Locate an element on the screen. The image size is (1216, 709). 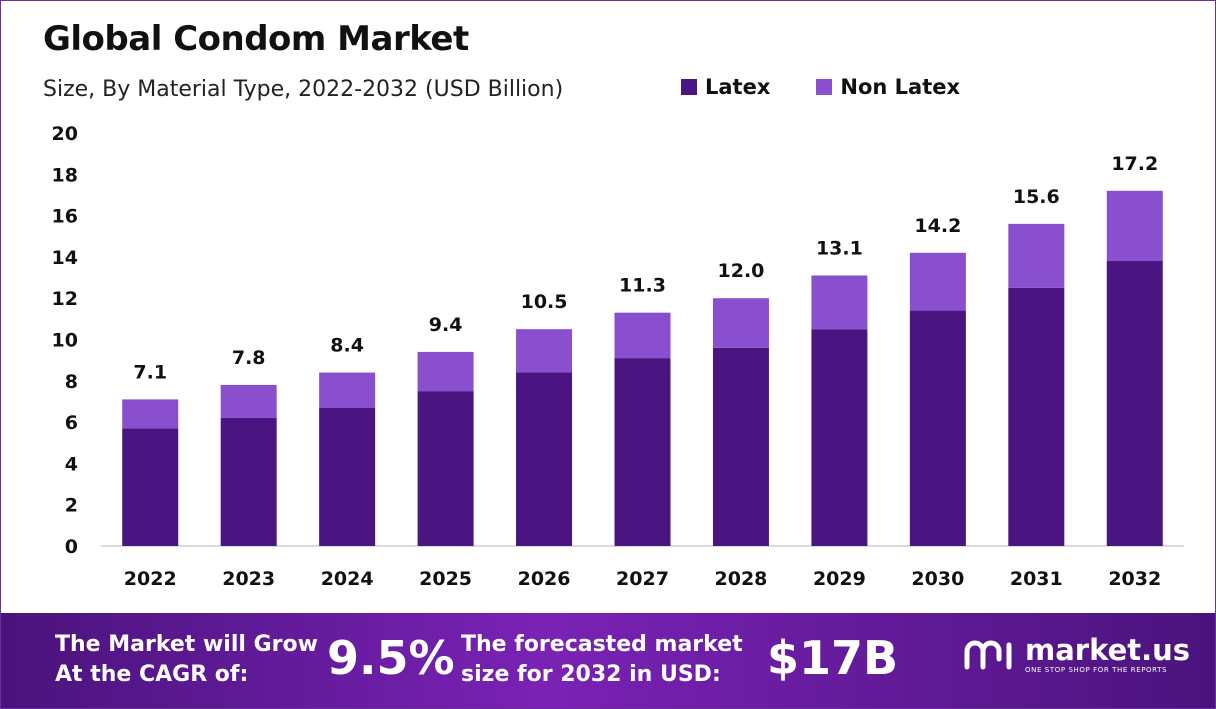
legend-item-non-latex: Non Latex is located at coordinates (888, 87).